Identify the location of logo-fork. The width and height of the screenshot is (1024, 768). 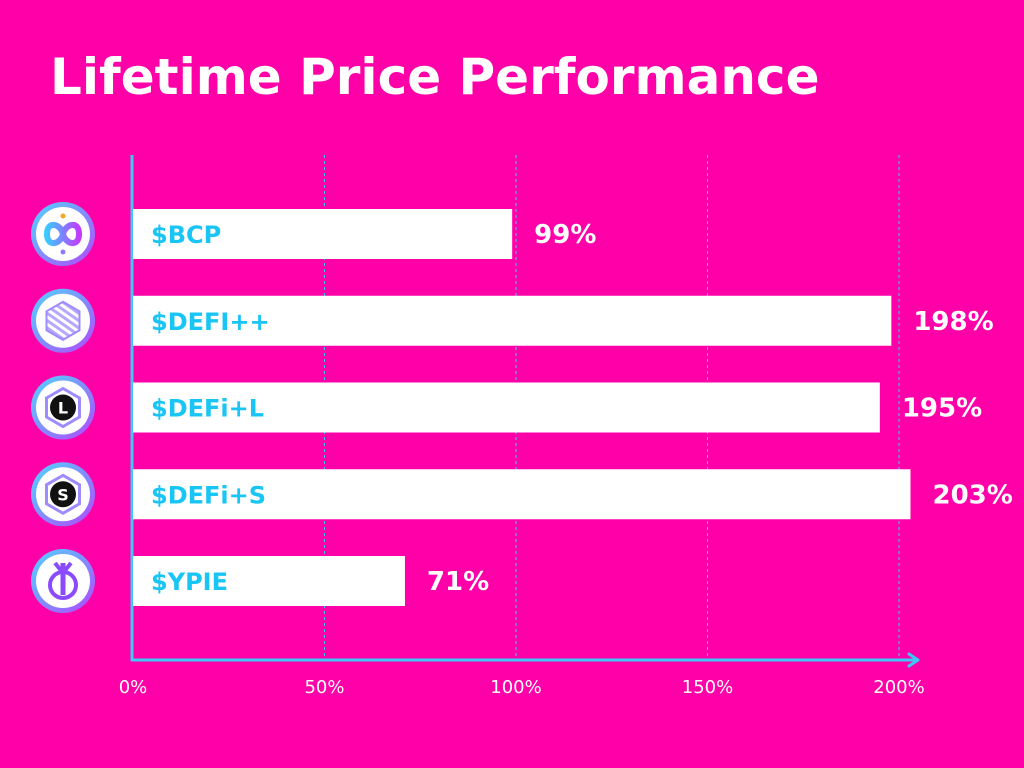
(63, 569).